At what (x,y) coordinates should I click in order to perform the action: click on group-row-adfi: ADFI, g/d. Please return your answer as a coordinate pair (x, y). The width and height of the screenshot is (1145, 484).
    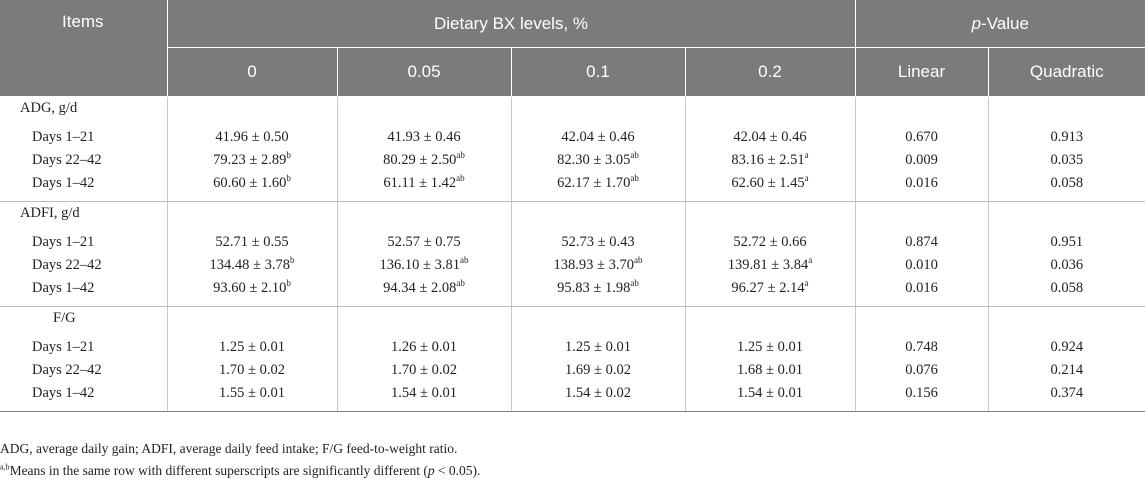
    Looking at the image, I should click on (572, 216).